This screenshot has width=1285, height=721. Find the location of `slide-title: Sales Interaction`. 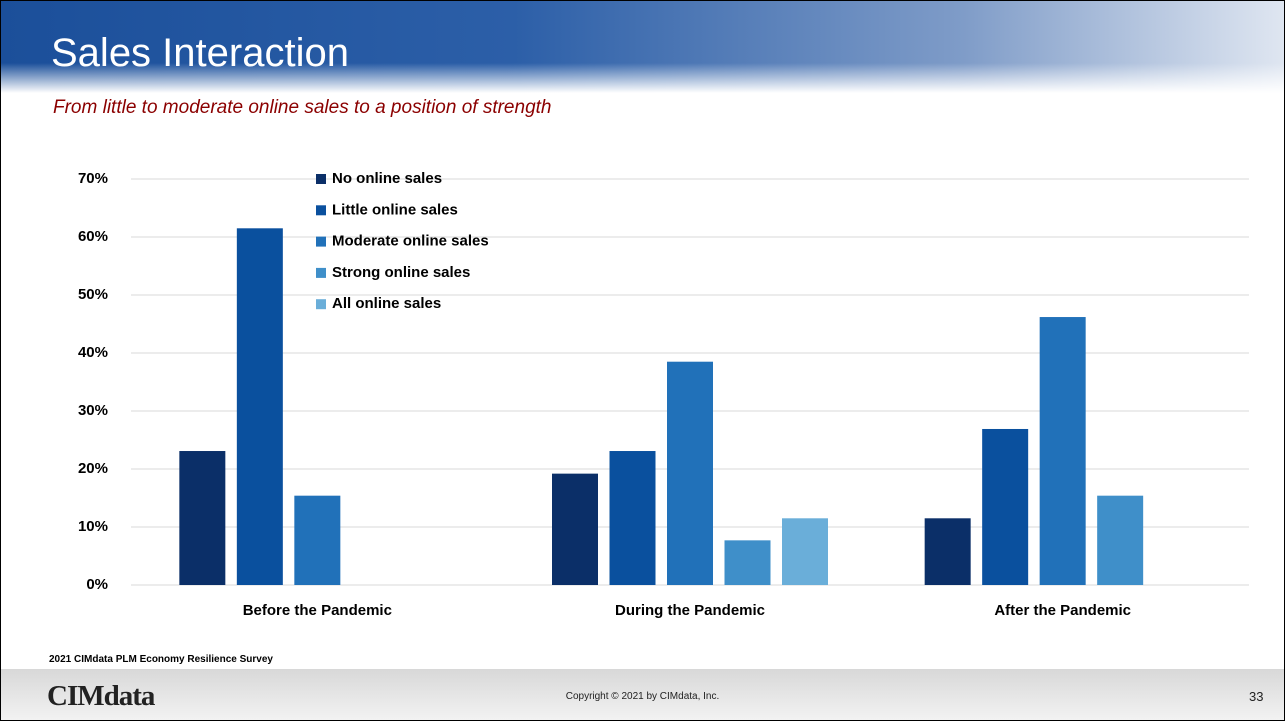

slide-title: Sales Interaction is located at coordinates (200, 53).